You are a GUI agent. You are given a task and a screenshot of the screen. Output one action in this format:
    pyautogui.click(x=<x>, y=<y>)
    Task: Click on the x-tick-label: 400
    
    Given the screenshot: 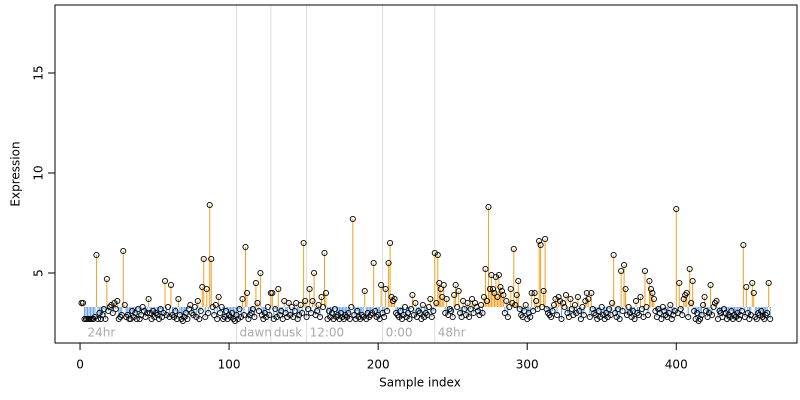 What is the action you would take?
    pyautogui.click(x=676, y=365)
    